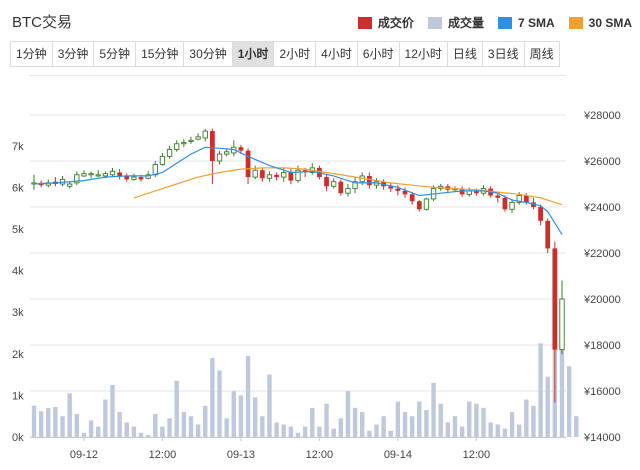 This screenshot has width=640, height=470. What do you see at coordinates (18, 438) in the screenshot?
I see `volume-tick-label: 0k` at bounding box center [18, 438].